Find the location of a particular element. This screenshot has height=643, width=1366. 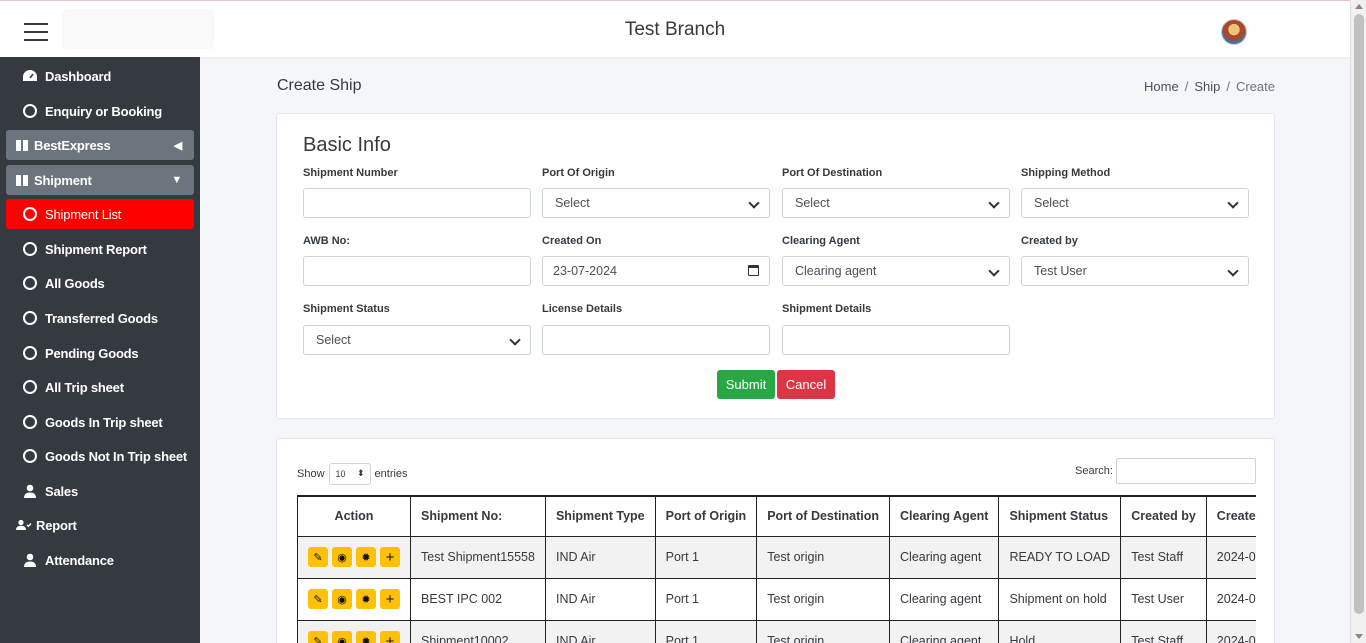

port-of-origin-select: Select is located at coordinates (656, 203).